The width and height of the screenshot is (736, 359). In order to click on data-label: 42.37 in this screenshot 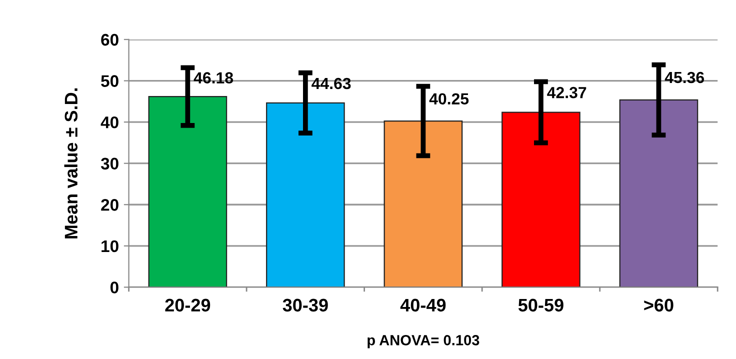, I will do `click(566, 92)`.